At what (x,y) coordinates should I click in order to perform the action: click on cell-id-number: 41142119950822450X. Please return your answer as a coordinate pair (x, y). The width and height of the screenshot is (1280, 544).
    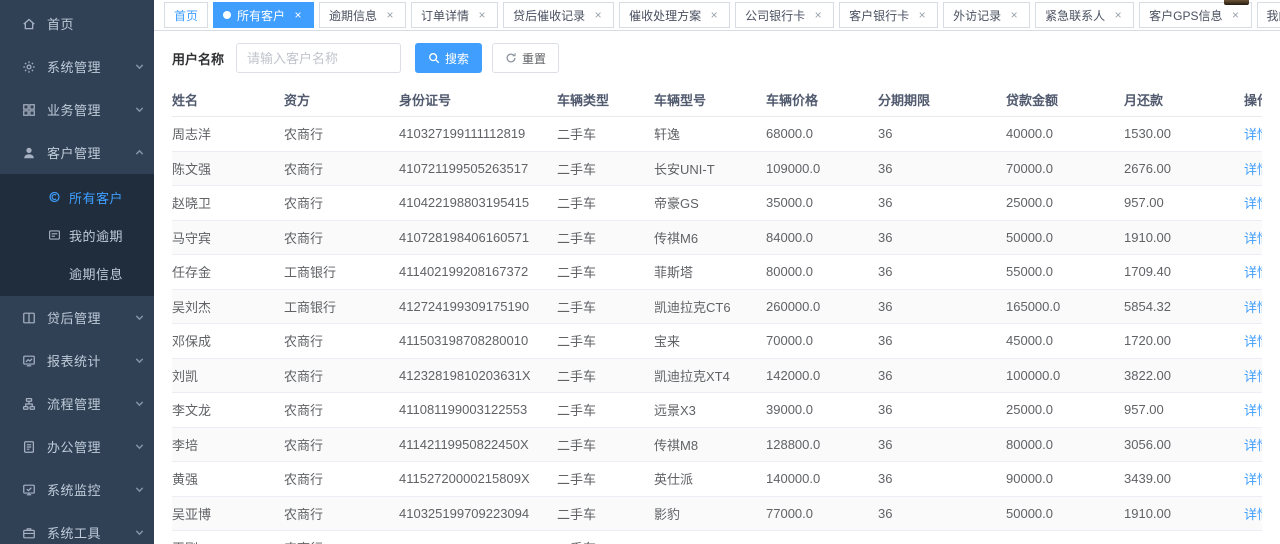
    Looking at the image, I should click on (464, 444).